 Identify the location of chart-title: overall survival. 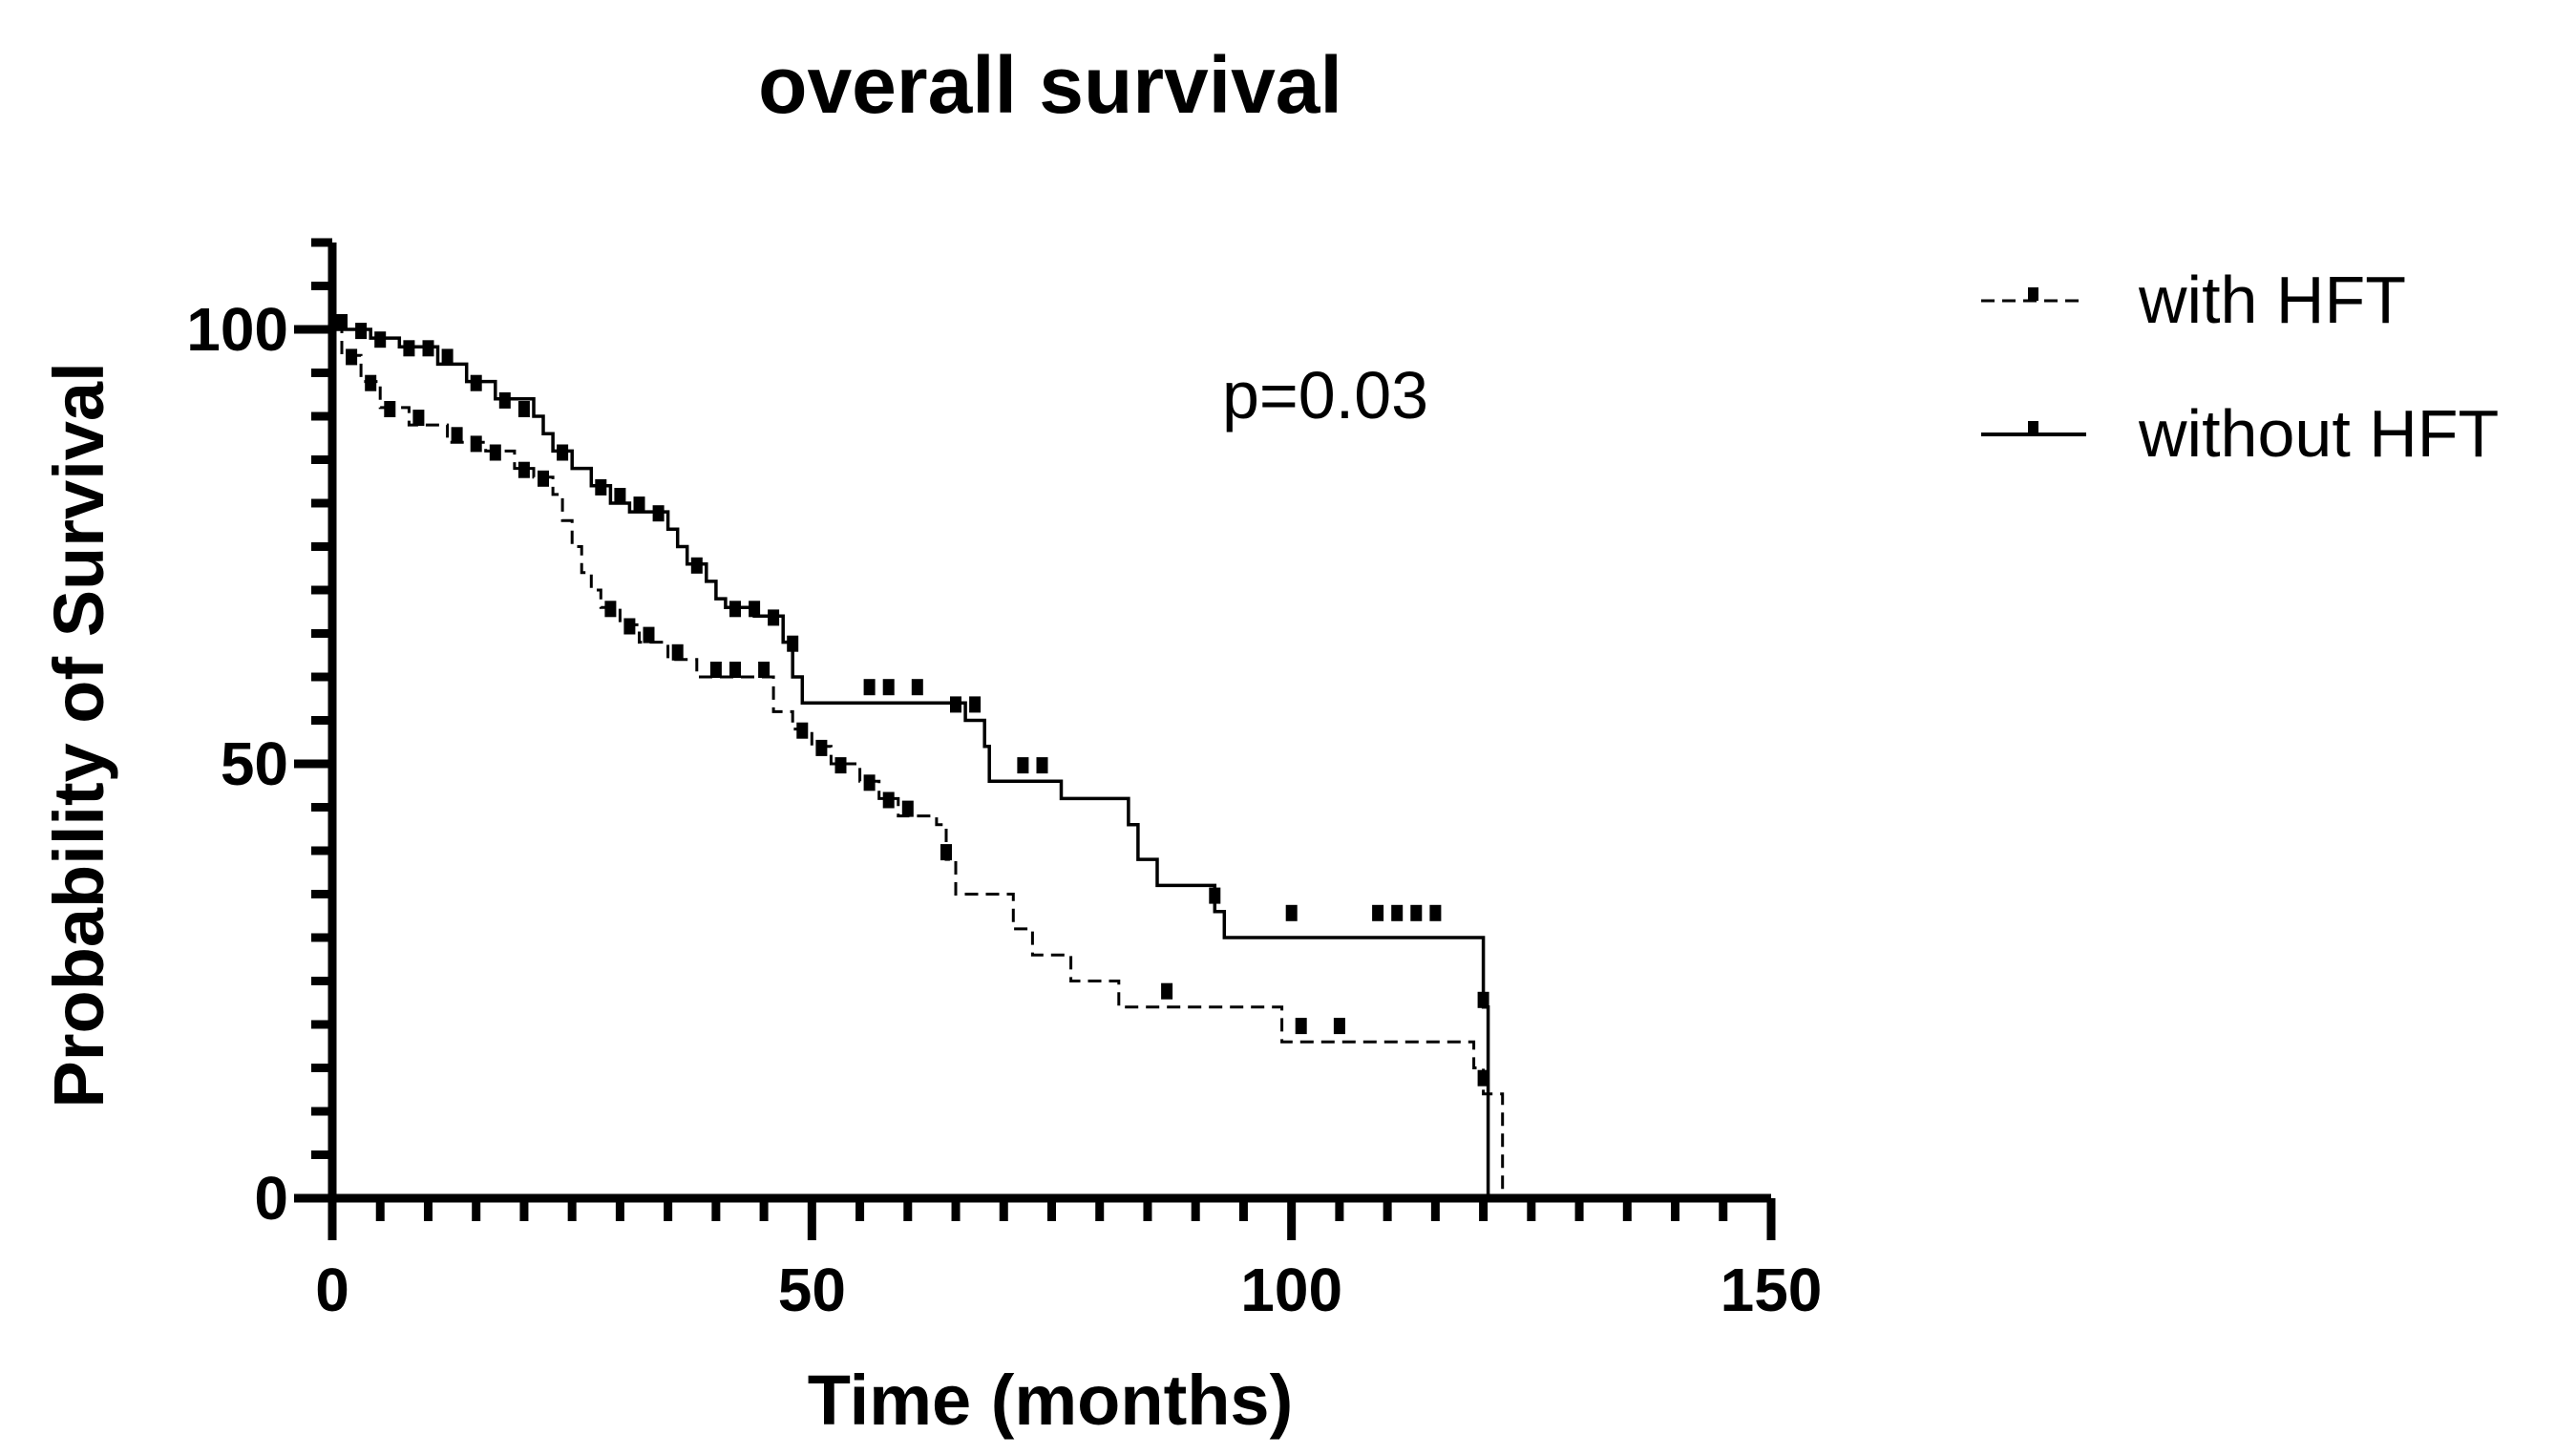
(1050, 85).